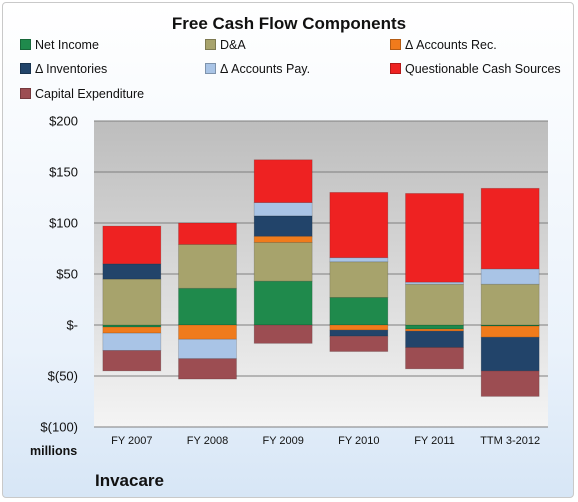  Describe the element at coordinates (63, 172) in the screenshot. I see `y-tick-label: $150` at that location.